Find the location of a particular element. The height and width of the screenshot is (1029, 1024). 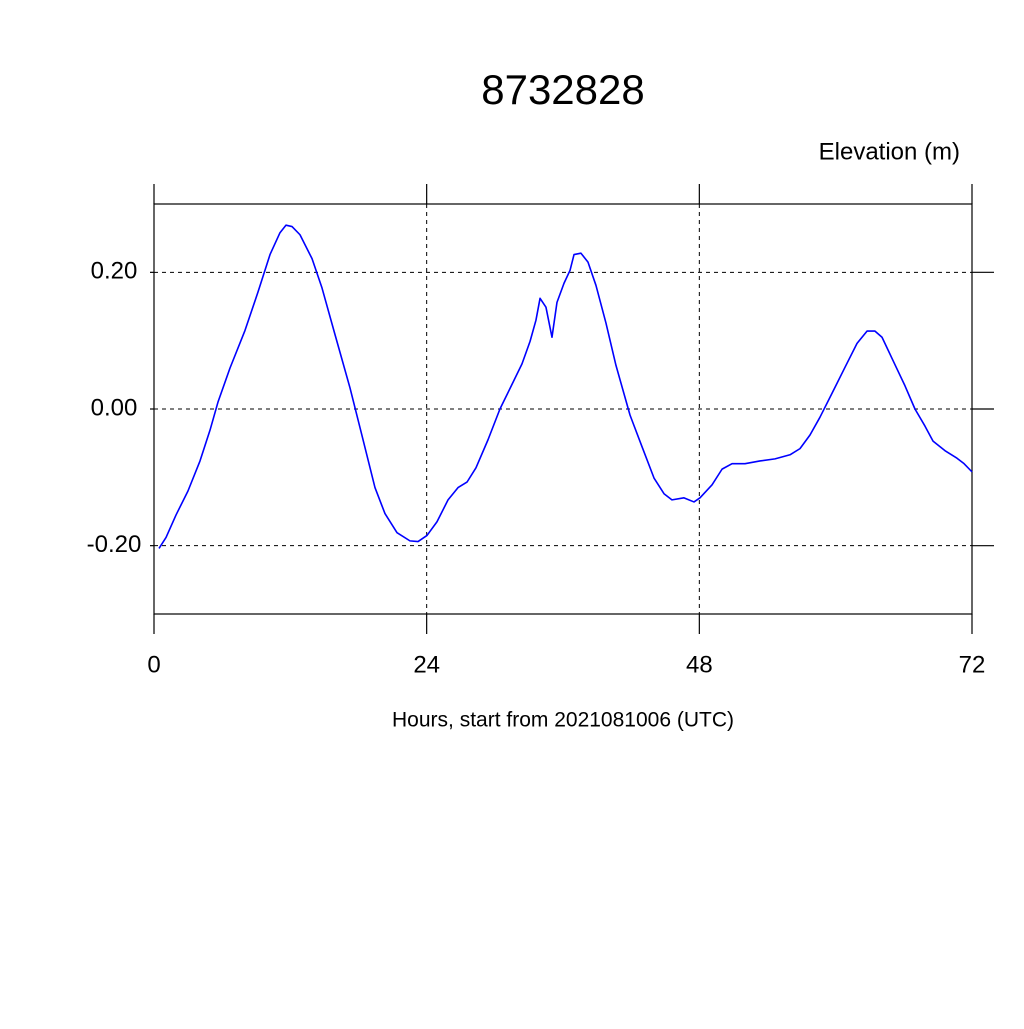

y-axis-label: Elevation (m) is located at coordinates (889, 151).